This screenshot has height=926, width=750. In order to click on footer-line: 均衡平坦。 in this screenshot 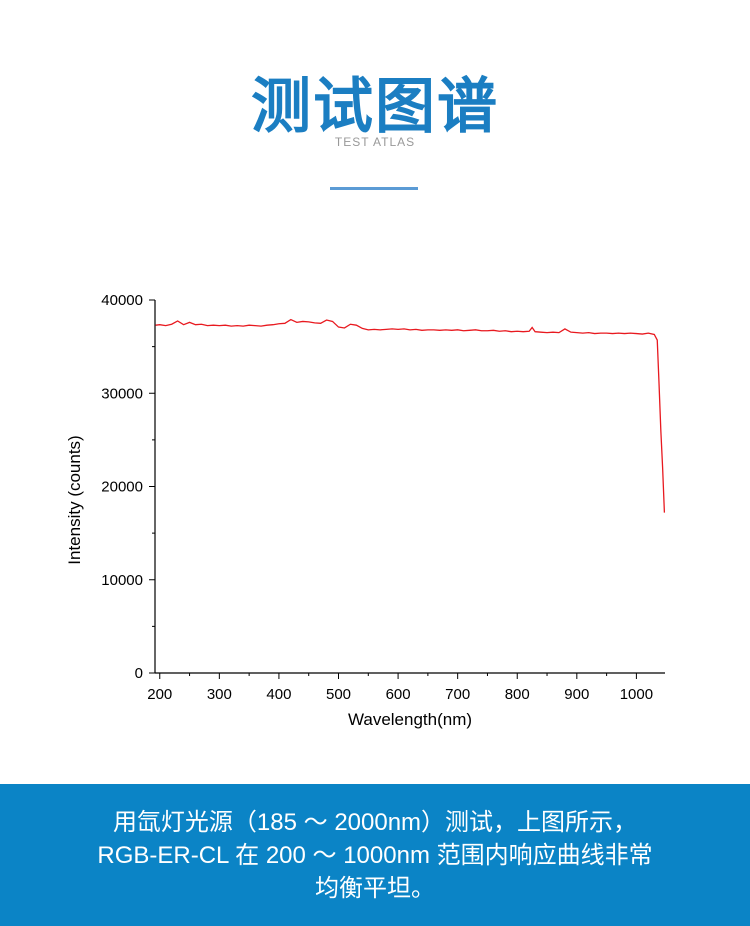, I will do `click(375, 888)`.